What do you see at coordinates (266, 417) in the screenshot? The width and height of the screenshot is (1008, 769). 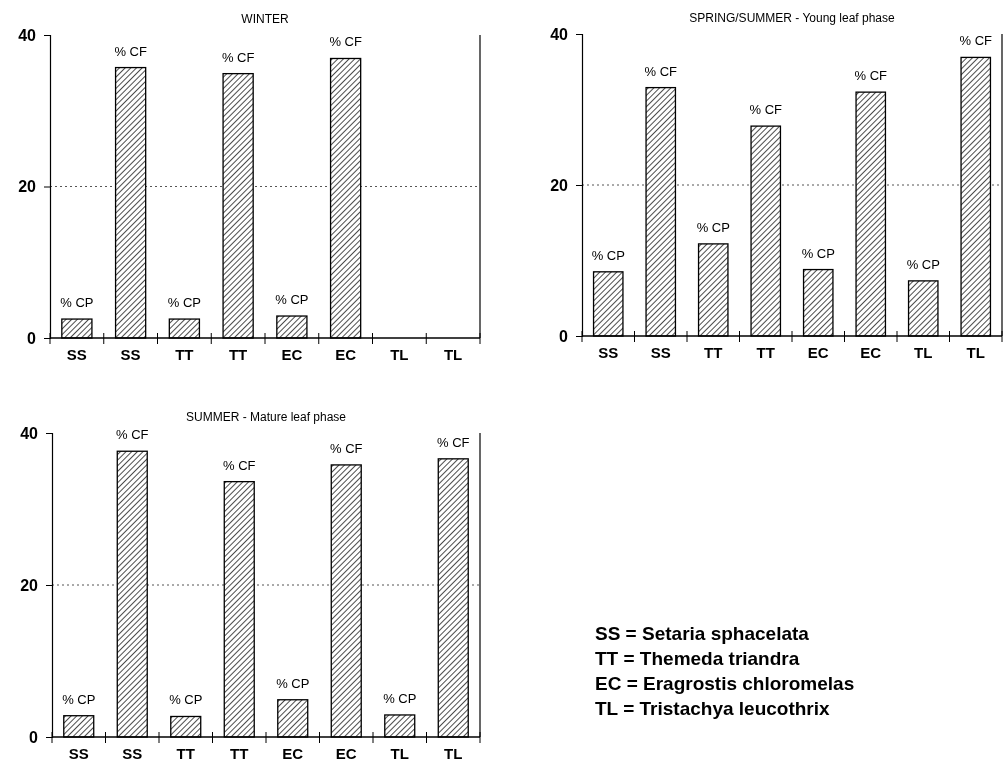 I see `chart-title: SUMMER - Mature leaf phase` at bounding box center [266, 417].